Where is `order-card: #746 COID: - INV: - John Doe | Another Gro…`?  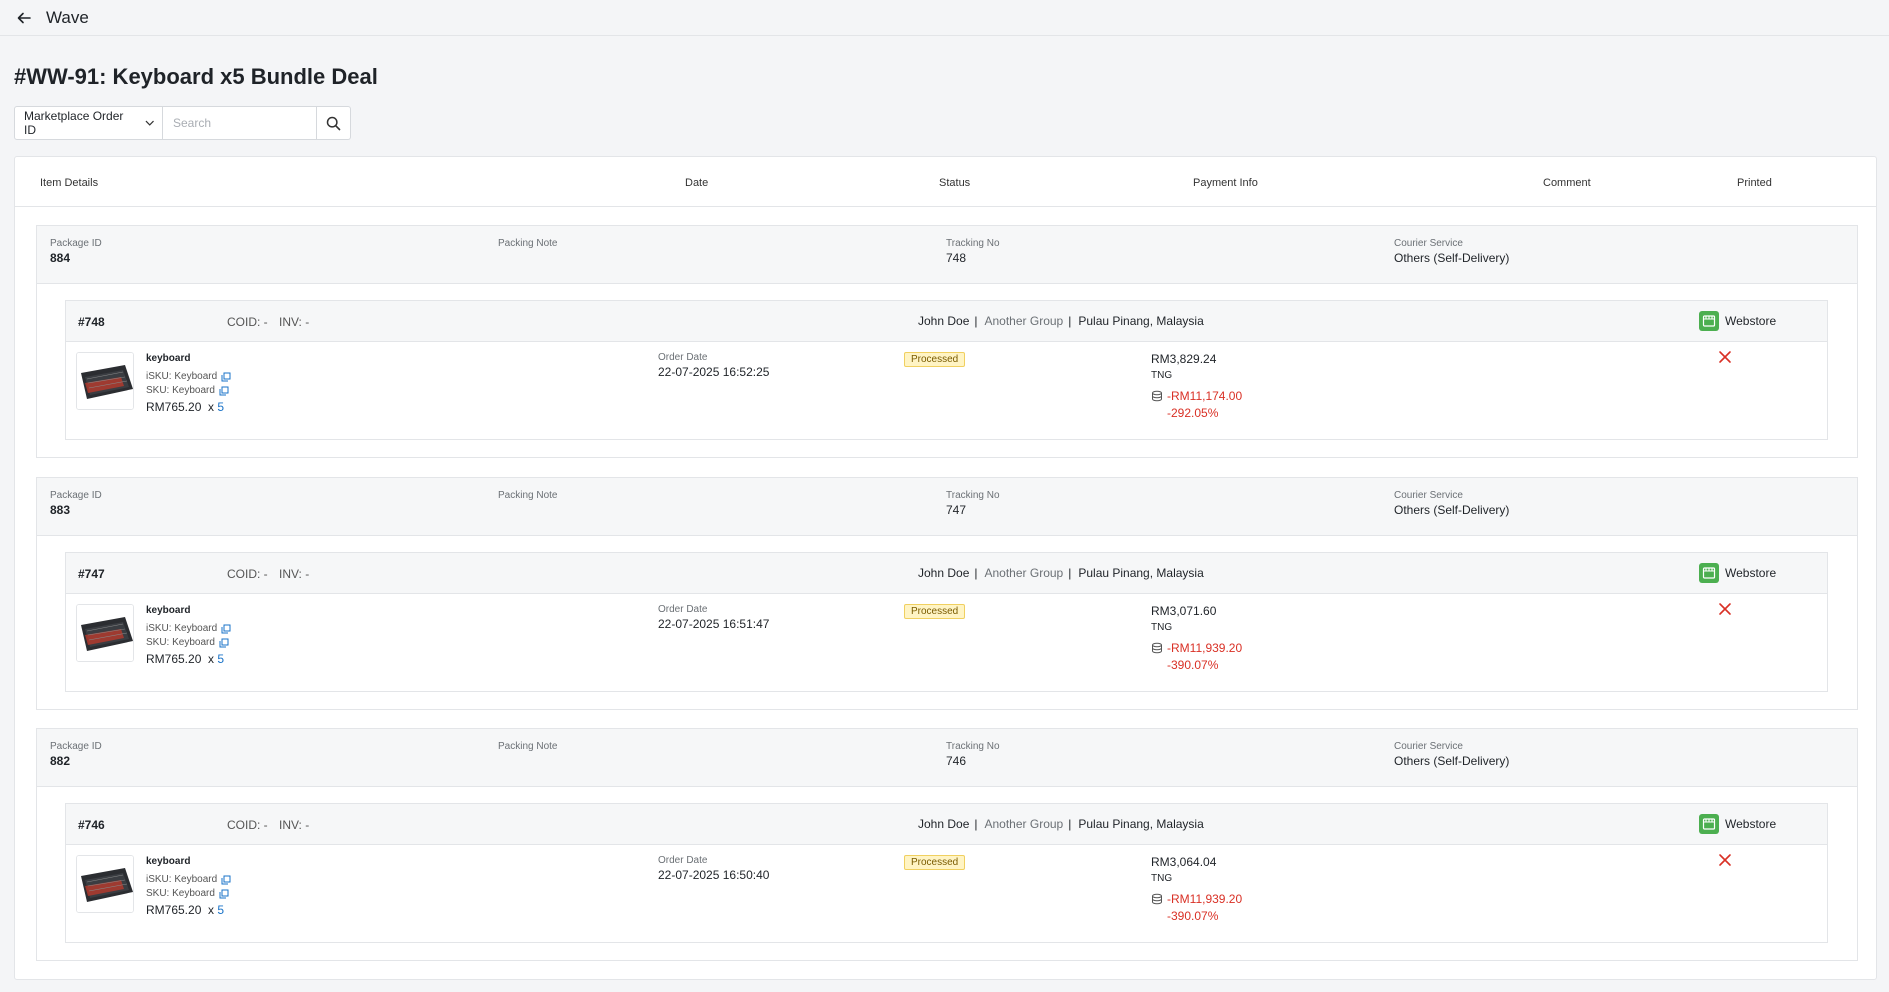
order-card: #746 COID: - INV: - John Doe | Another Gro… is located at coordinates (946, 873).